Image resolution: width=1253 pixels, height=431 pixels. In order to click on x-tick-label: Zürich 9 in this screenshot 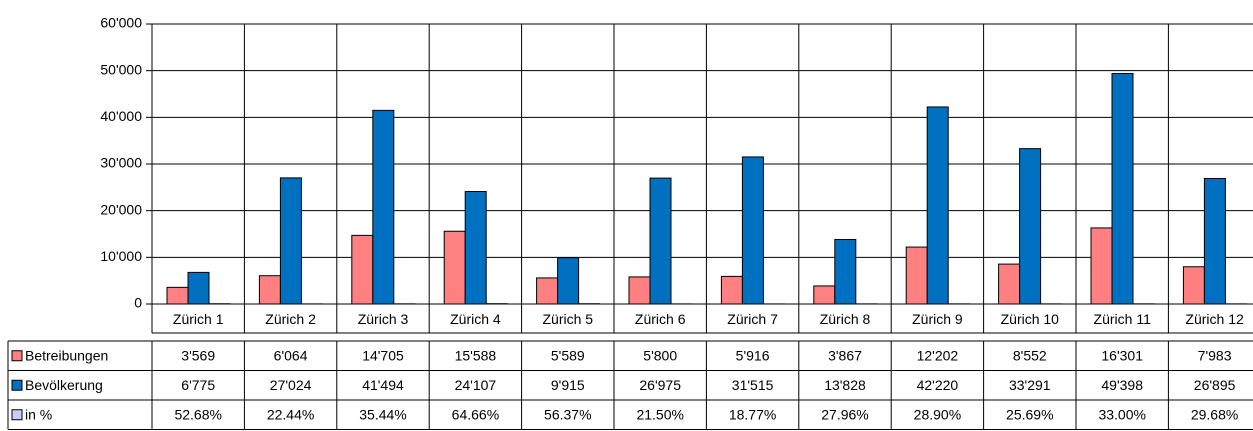, I will do `click(937, 319)`.